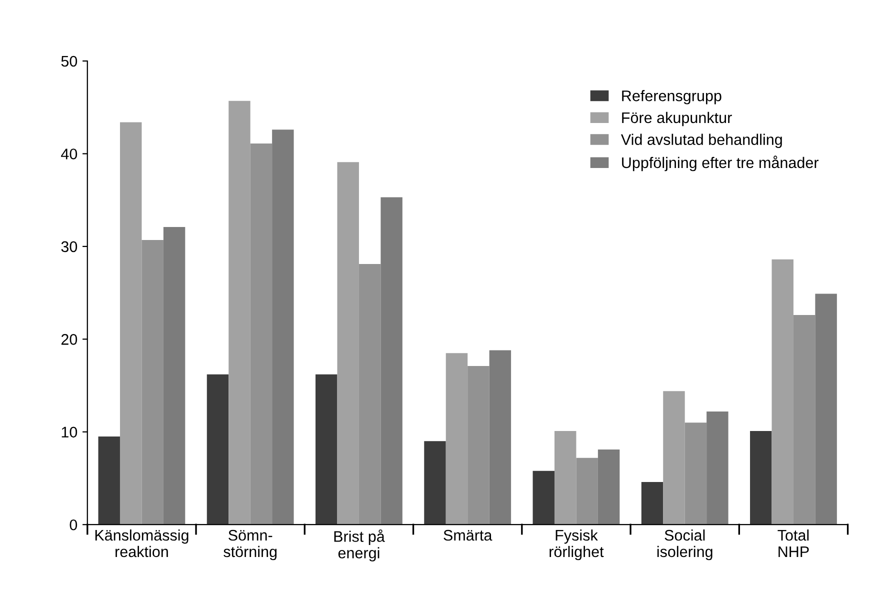  What do you see at coordinates (69, 246) in the screenshot?
I see `y-tick-label: 30` at bounding box center [69, 246].